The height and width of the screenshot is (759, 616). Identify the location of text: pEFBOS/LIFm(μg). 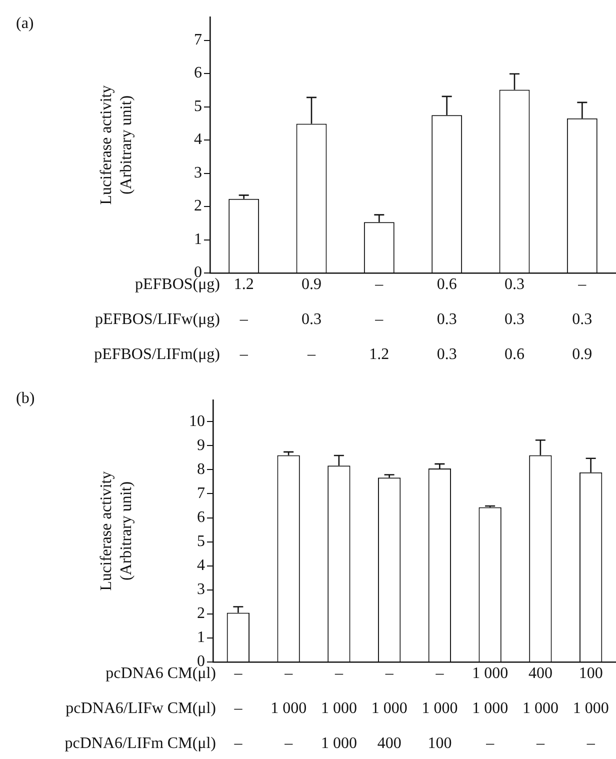
(157, 355).